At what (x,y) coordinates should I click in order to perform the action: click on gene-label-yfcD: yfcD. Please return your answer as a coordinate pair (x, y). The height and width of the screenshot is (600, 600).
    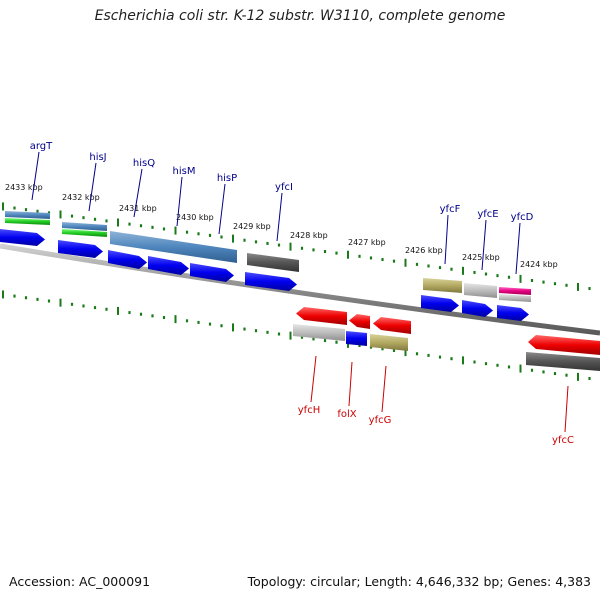
    Looking at the image, I should click on (522, 217).